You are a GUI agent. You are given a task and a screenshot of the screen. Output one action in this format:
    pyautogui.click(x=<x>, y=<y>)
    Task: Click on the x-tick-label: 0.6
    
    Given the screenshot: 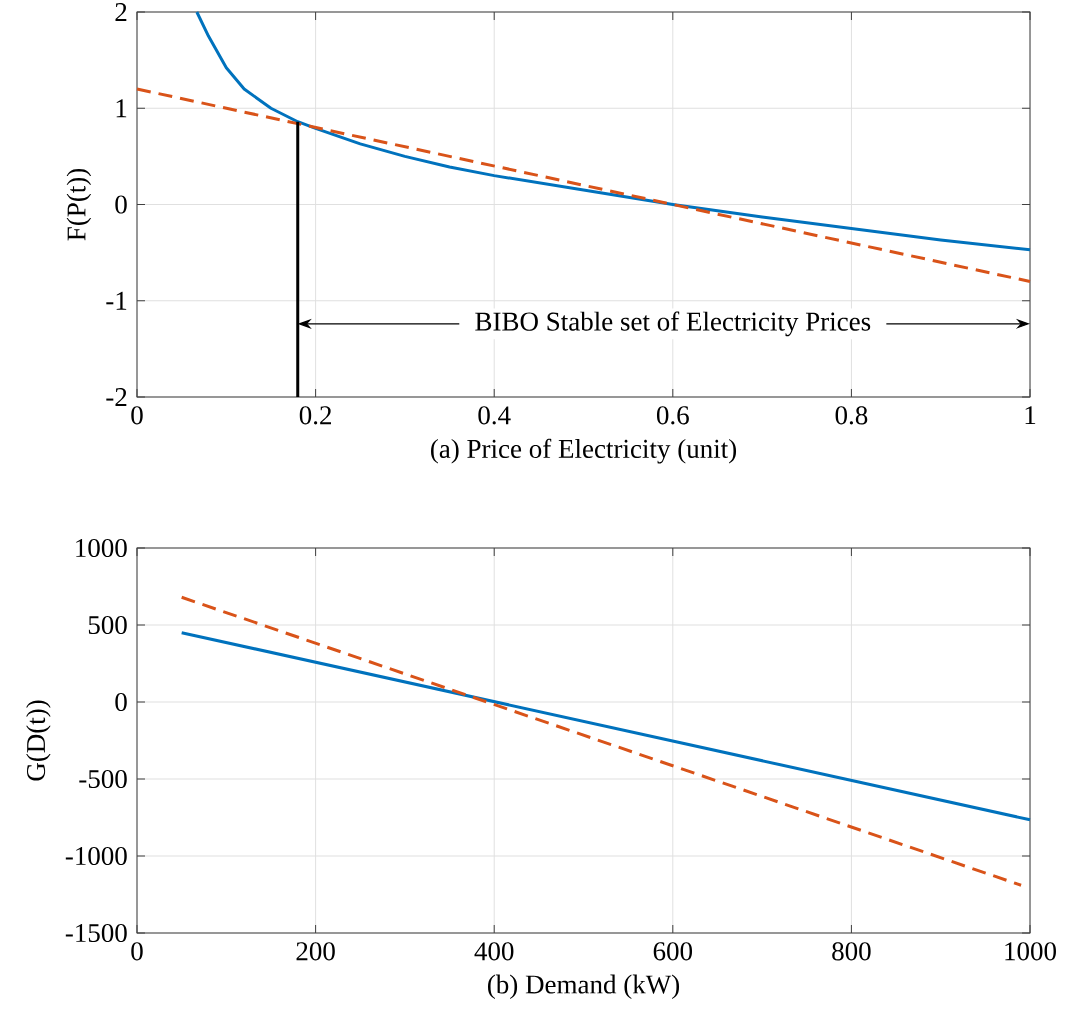 What is the action you would take?
    pyautogui.click(x=672, y=415)
    